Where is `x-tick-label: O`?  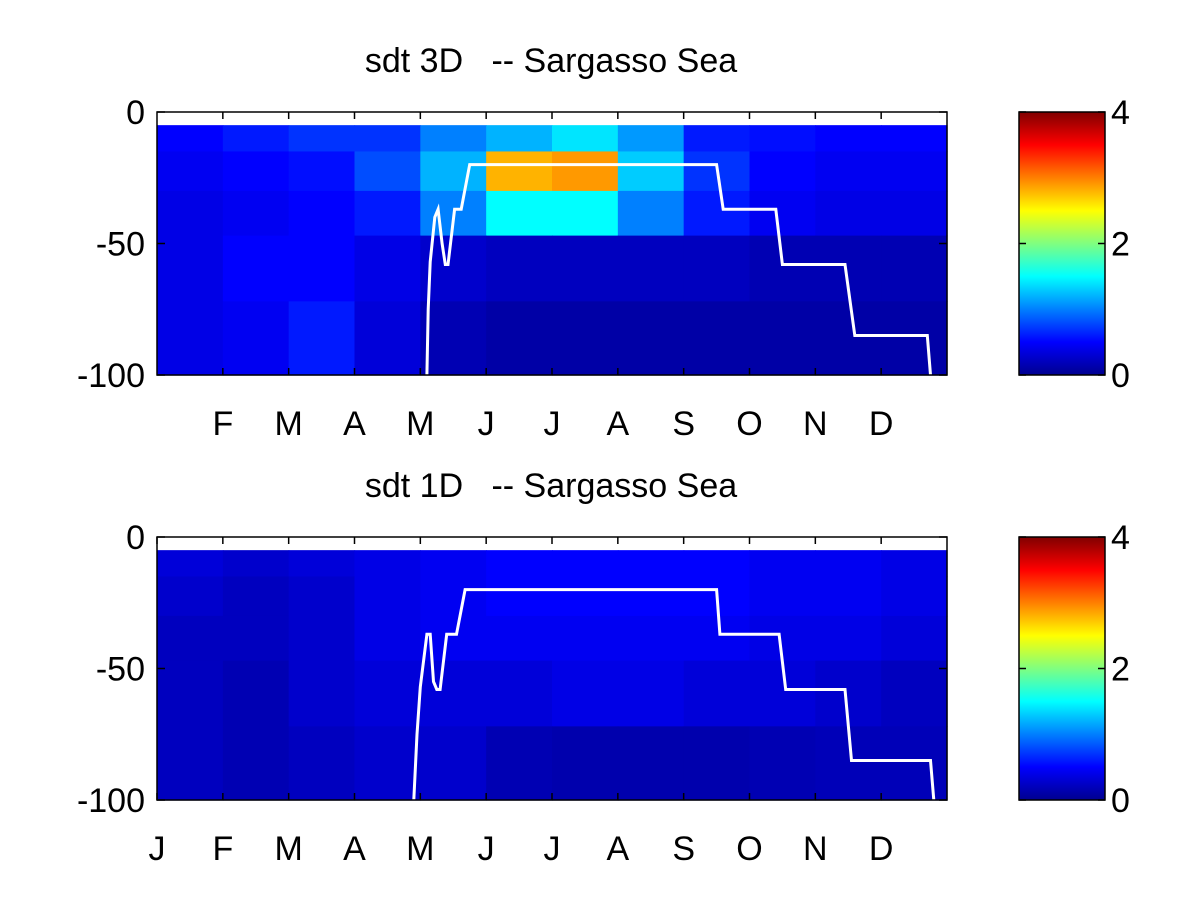
x-tick-label: O is located at coordinates (749, 424).